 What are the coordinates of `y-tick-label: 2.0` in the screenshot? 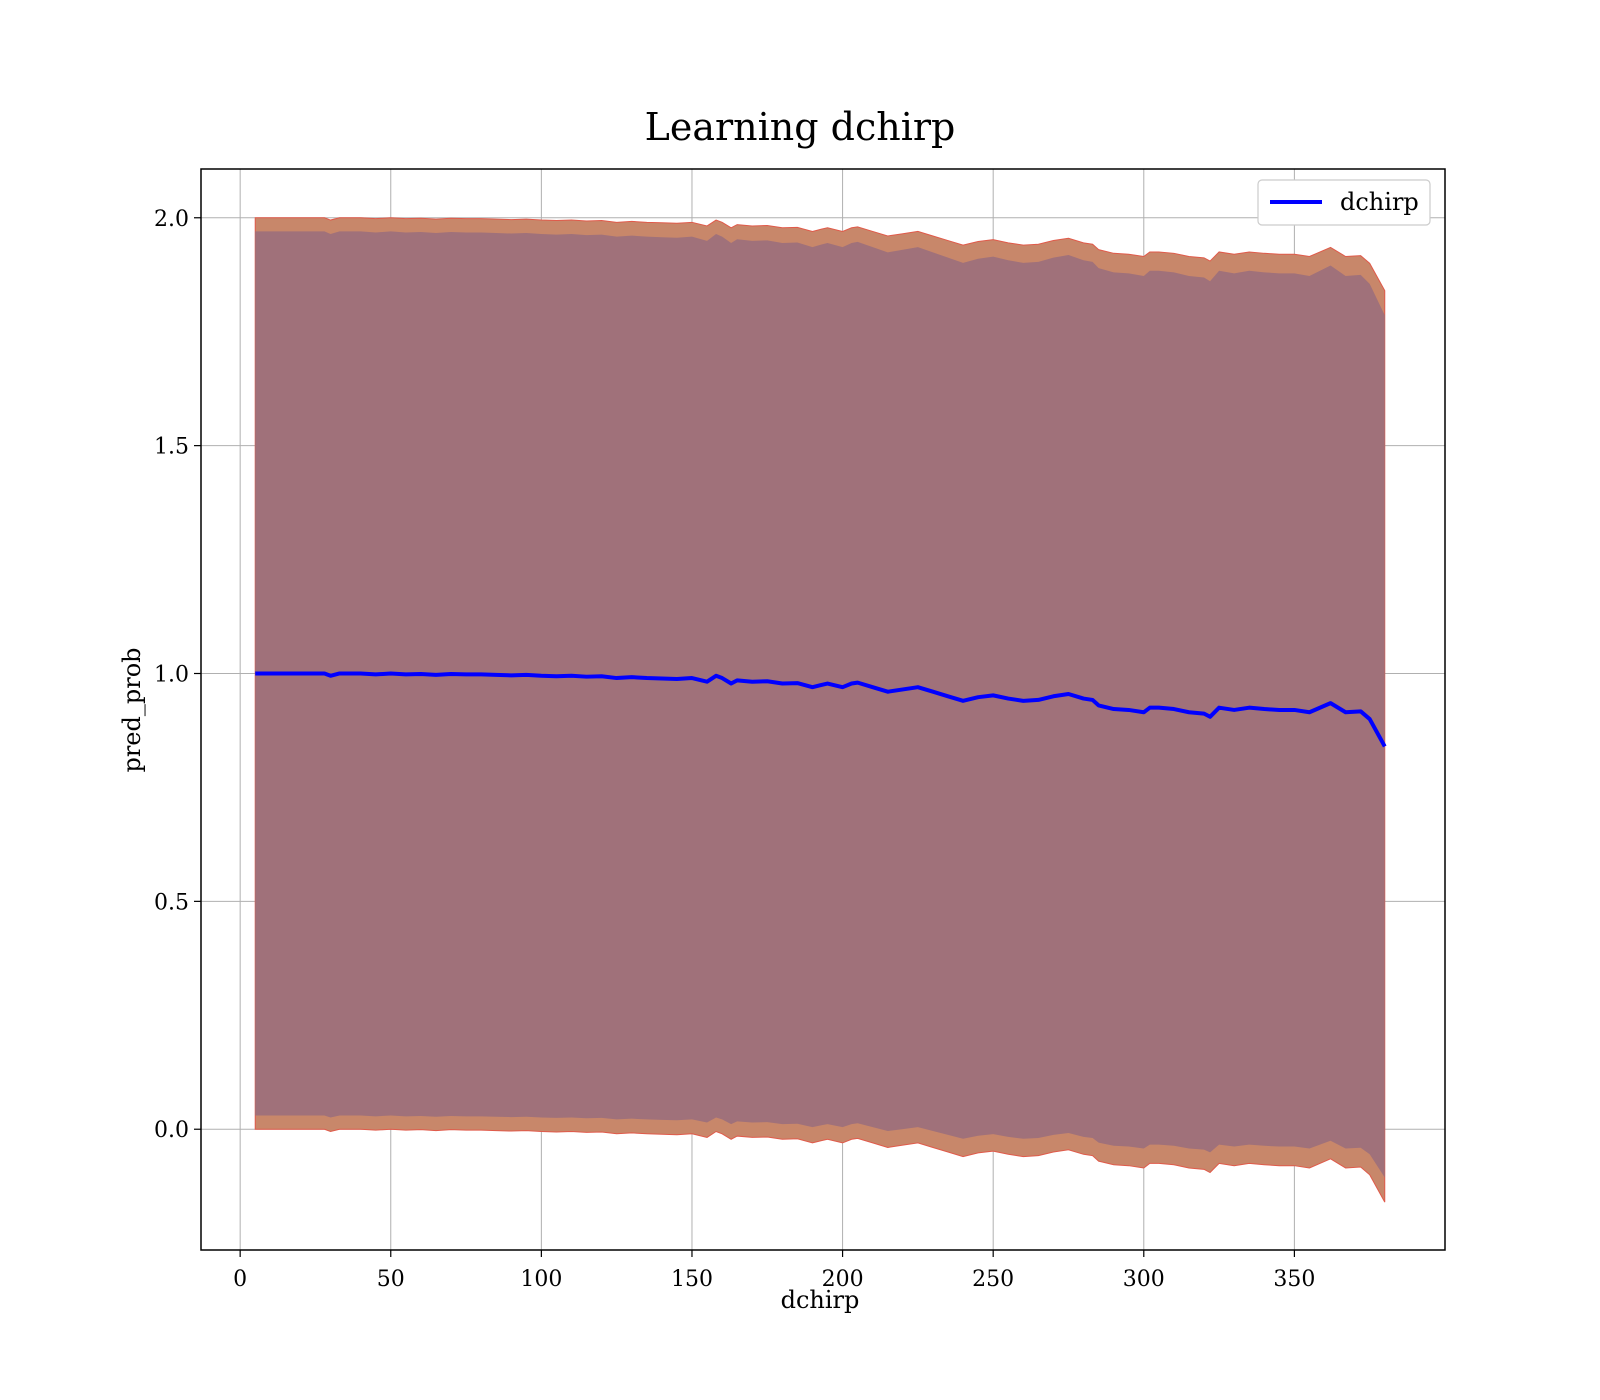 It's located at (171, 219).